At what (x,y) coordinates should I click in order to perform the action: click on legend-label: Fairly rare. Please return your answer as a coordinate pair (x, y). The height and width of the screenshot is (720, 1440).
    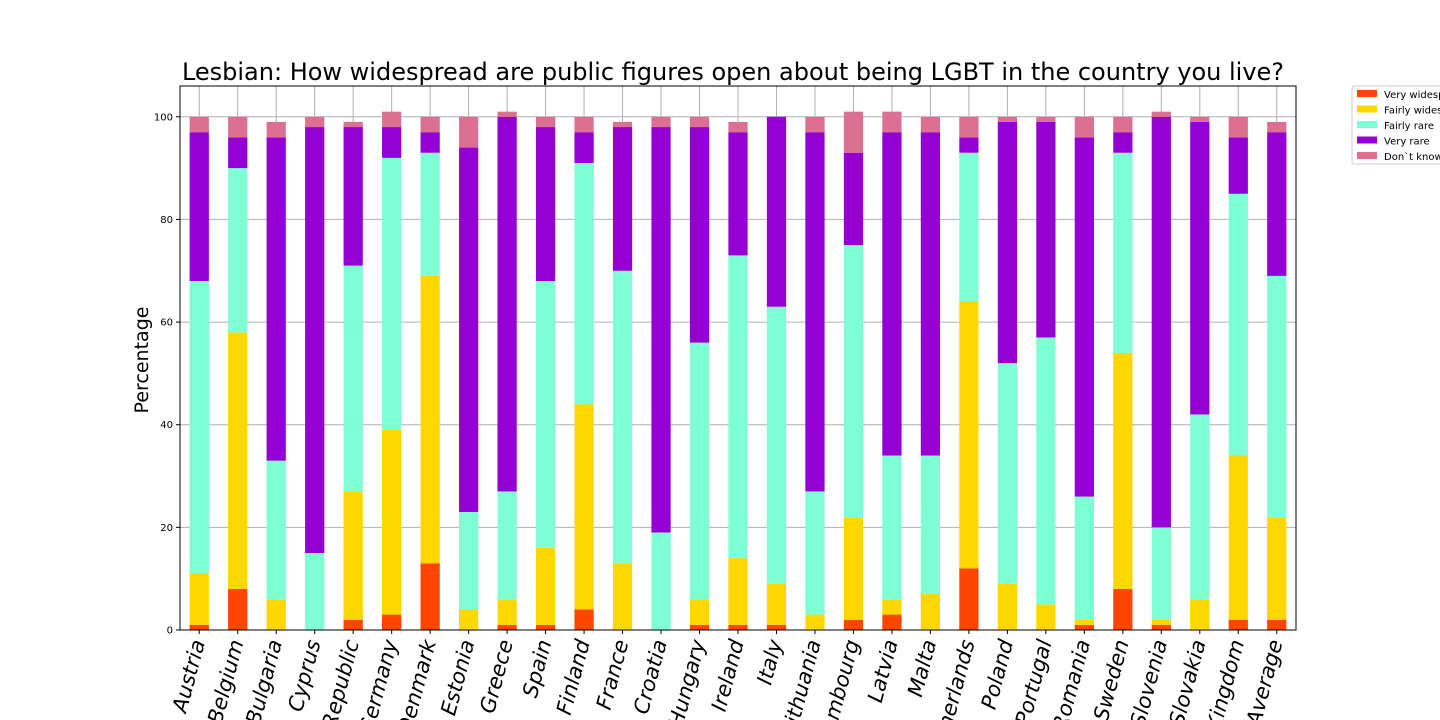
    Looking at the image, I should click on (1409, 126).